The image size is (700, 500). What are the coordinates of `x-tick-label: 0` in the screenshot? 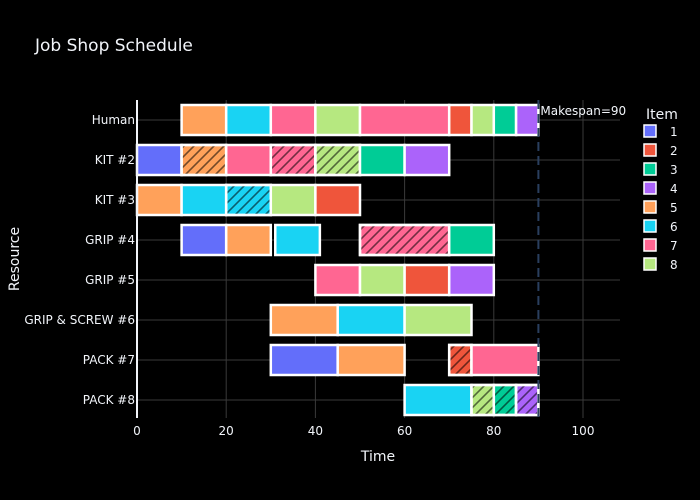 It's located at (137, 431).